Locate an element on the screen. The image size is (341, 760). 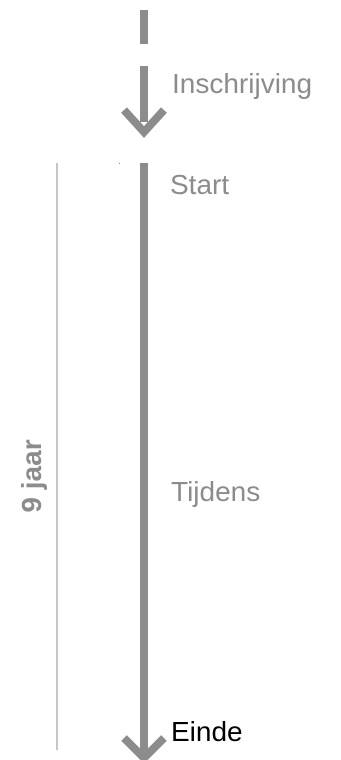
stage-label-tijdens: Tijdens is located at coordinates (216, 491).